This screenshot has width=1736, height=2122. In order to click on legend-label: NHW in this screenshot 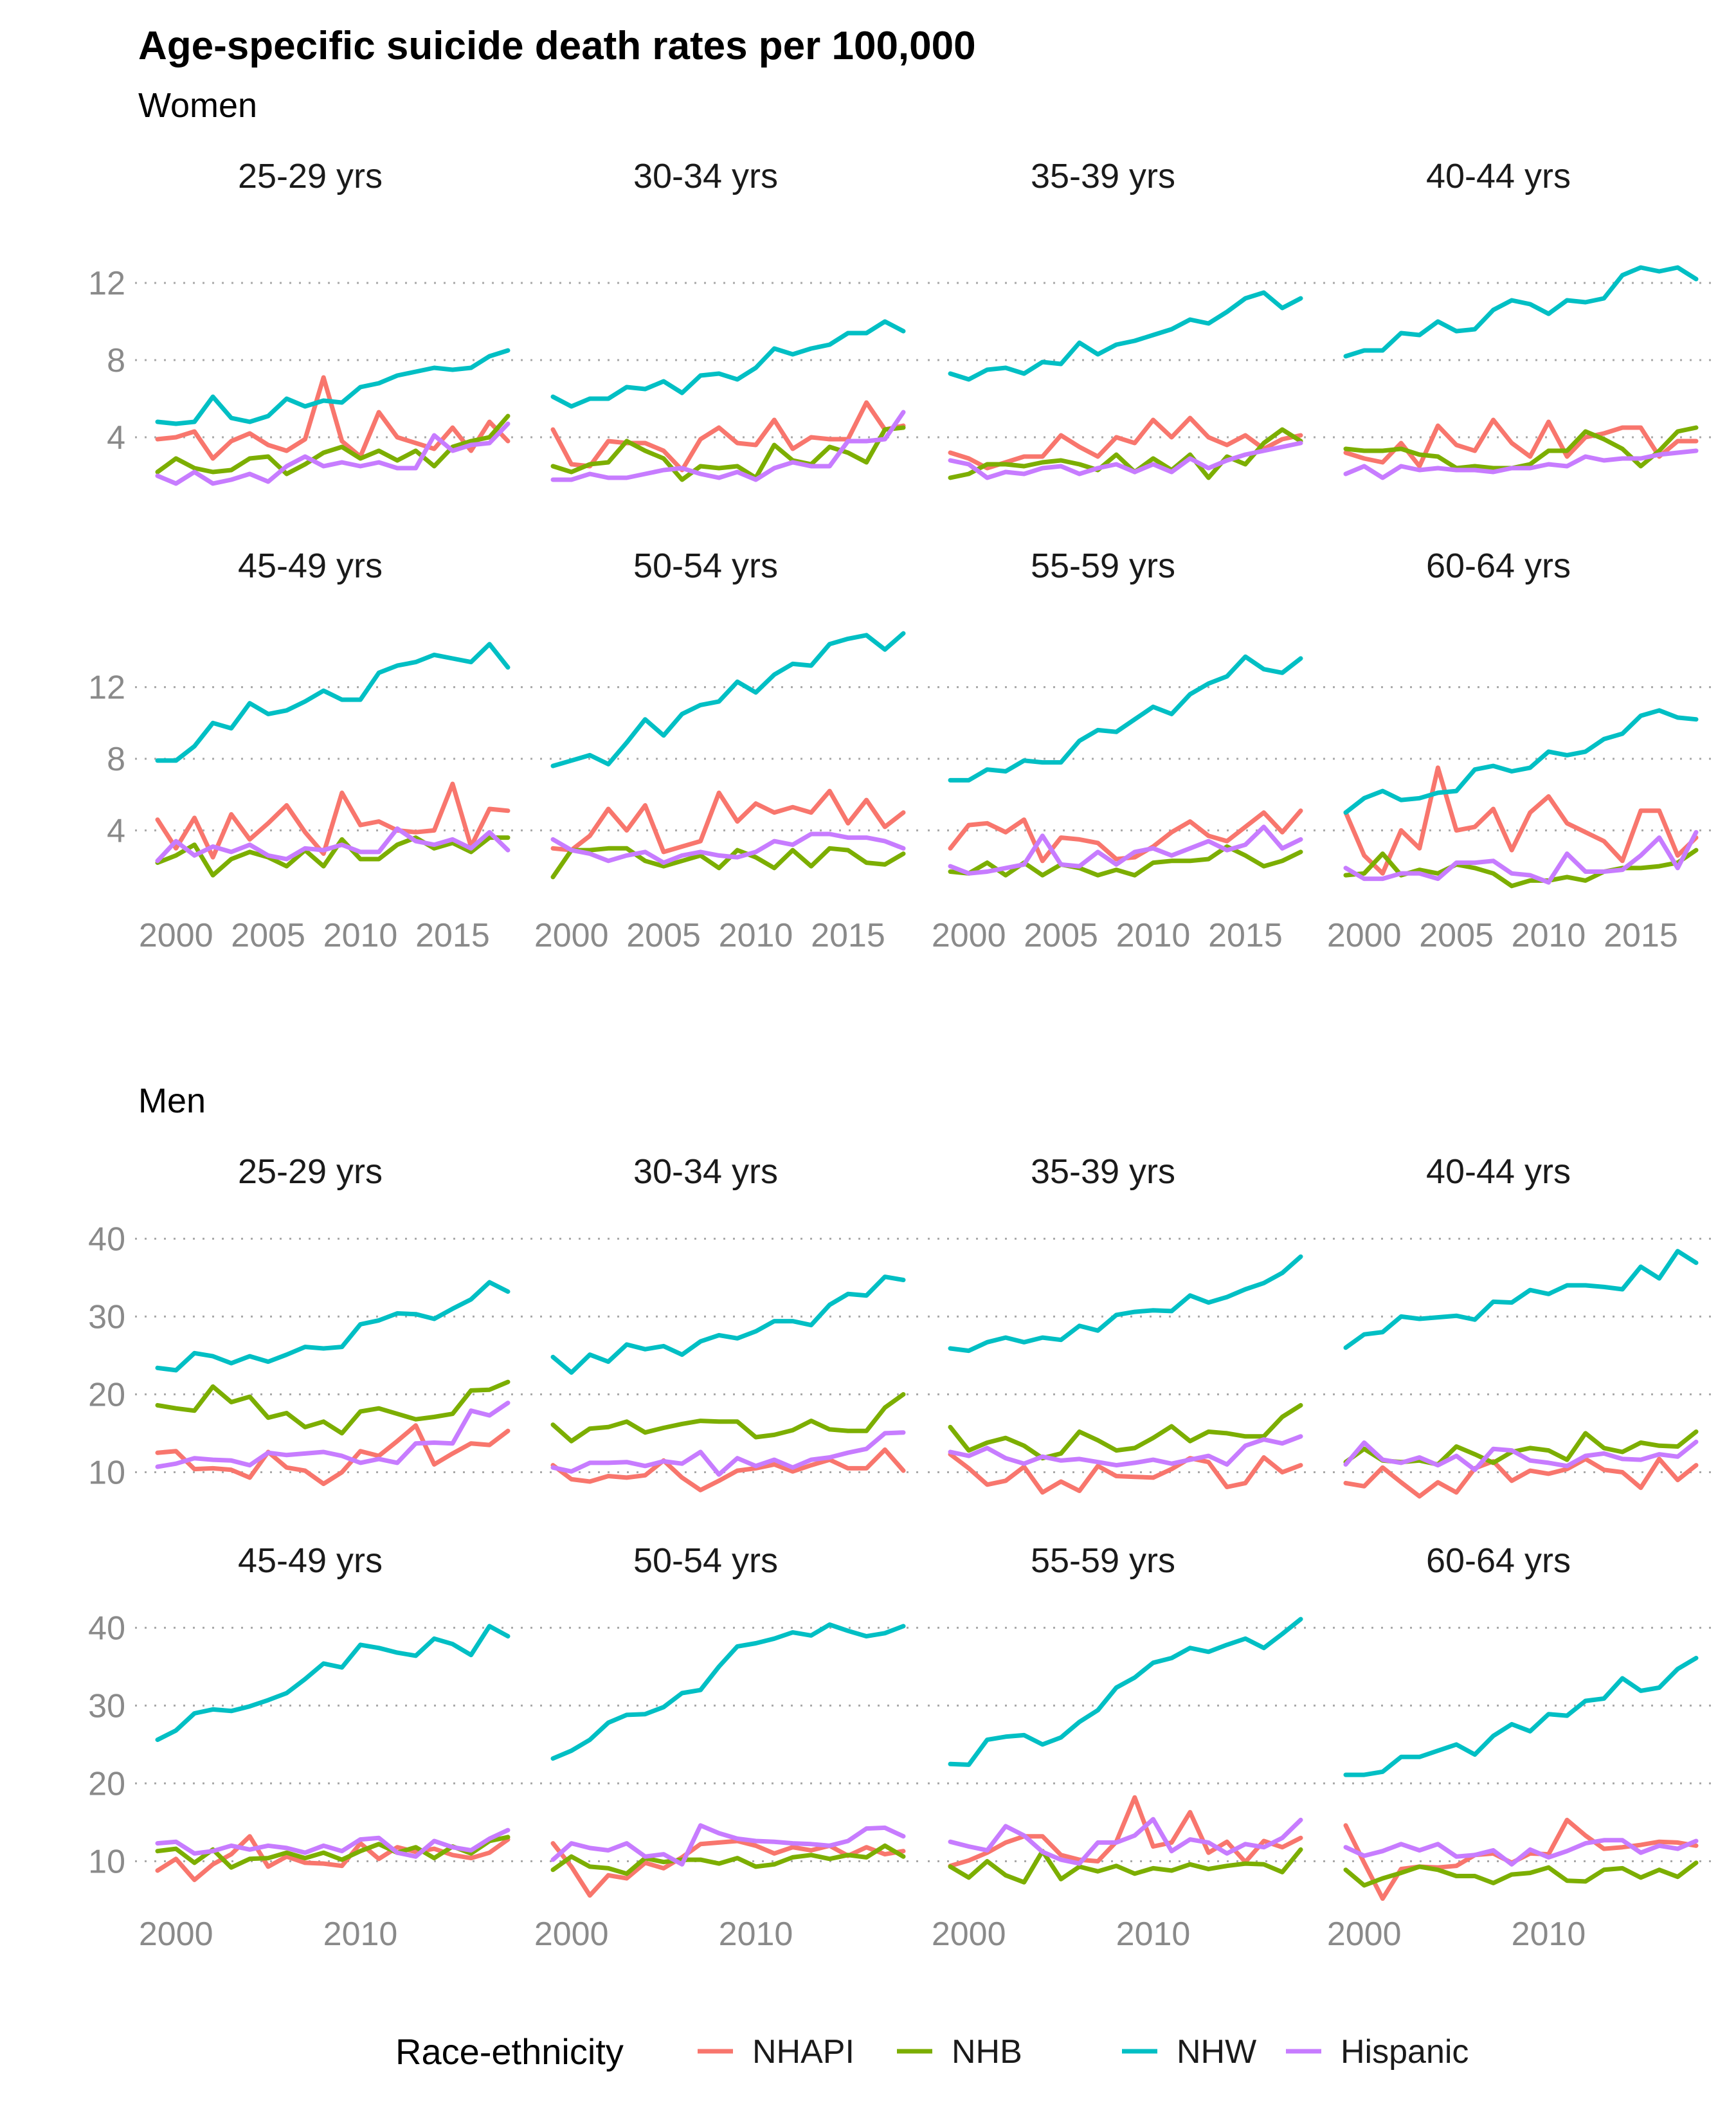, I will do `click(1216, 2052)`.